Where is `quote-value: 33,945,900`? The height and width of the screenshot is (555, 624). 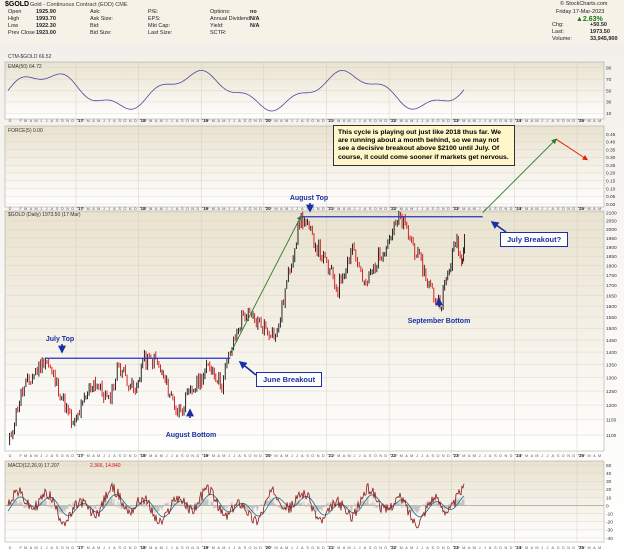 quote-value: 33,945,900 is located at coordinates (604, 39).